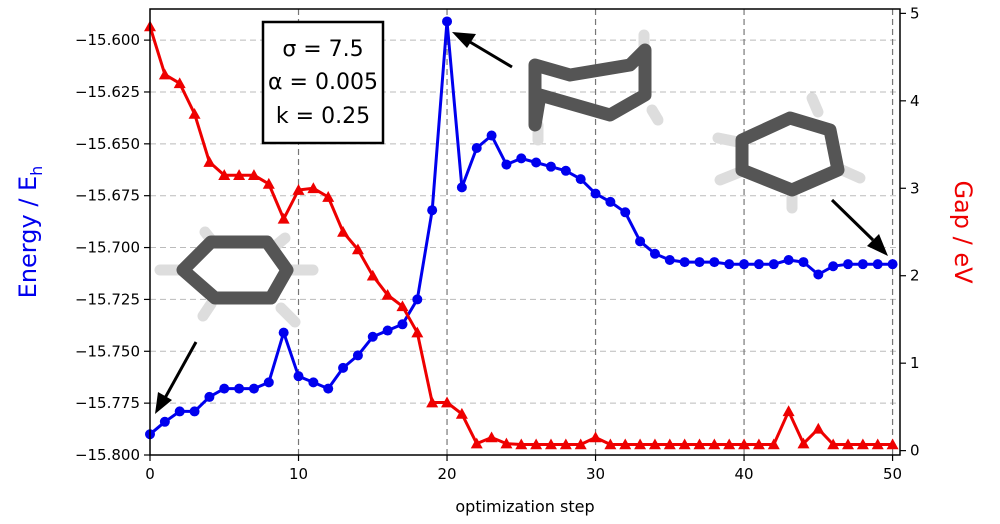  I want to click on y-left-tick-label: −15.600, so click(107, 40).